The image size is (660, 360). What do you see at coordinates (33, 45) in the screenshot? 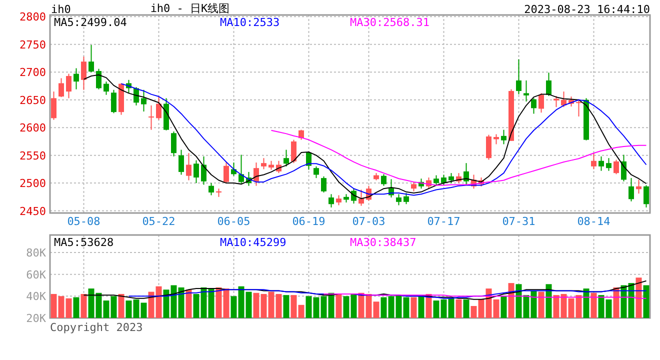
I see `y-tick-label: 2750` at bounding box center [33, 45].